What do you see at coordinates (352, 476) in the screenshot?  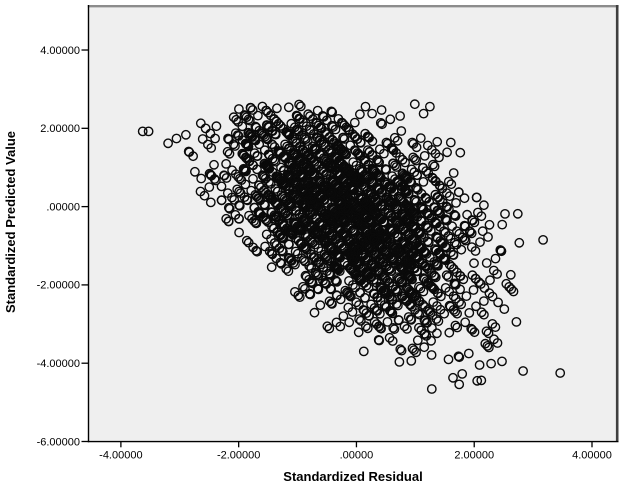 I see `x-axis-title: Standardized Residual` at bounding box center [352, 476].